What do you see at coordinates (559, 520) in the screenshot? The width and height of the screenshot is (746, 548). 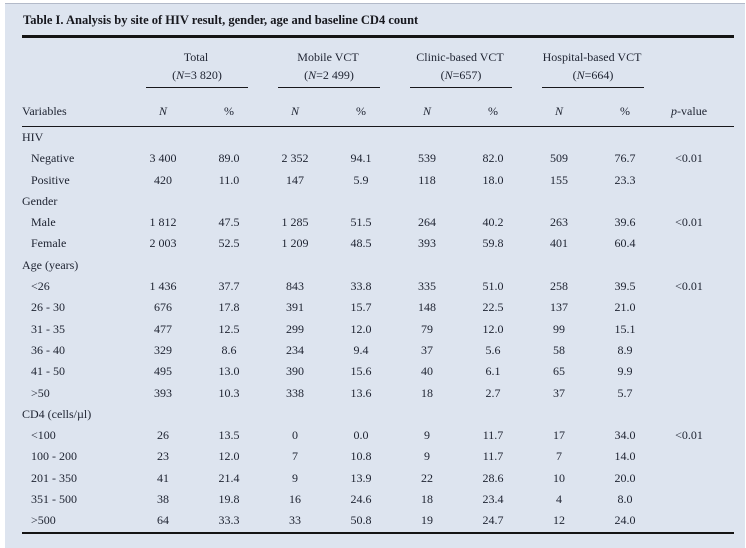 I see `value-cell: 12` at bounding box center [559, 520].